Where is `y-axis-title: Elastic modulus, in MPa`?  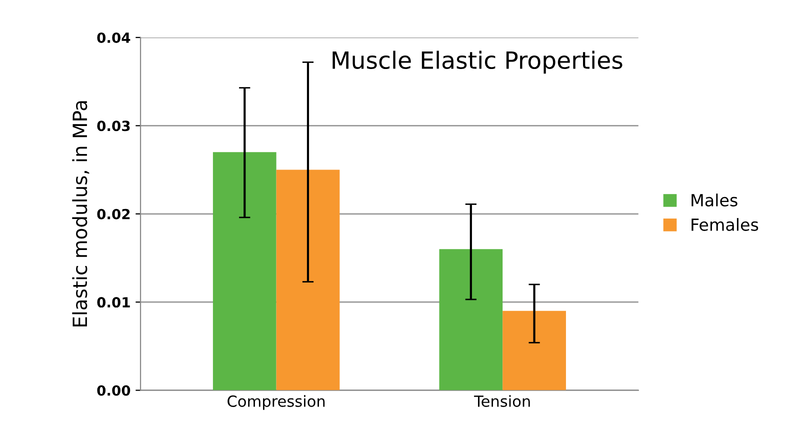
y-axis-title: Elastic modulus, in MPa is located at coordinates (81, 213).